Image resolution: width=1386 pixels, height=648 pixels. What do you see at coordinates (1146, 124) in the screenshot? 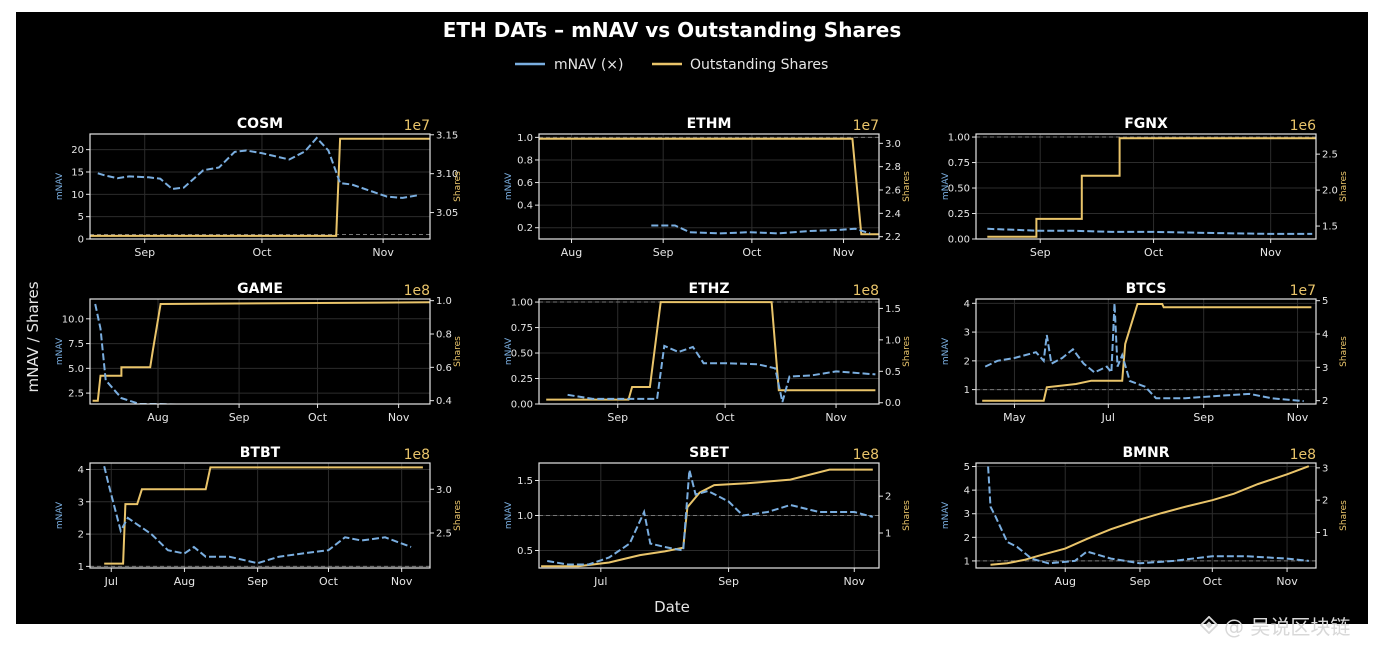
I see `panel-title-fgnx: FGNX` at bounding box center [1146, 124].